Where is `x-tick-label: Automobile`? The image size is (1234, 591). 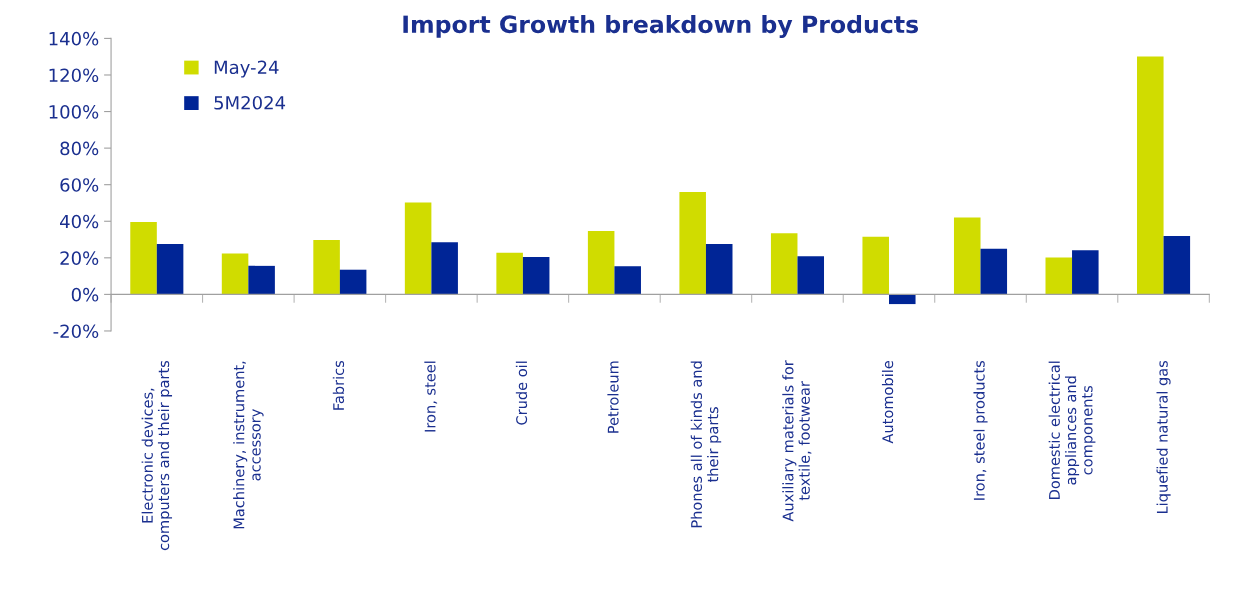
x-tick-label: Automobile is located at coordinates (887, 402).